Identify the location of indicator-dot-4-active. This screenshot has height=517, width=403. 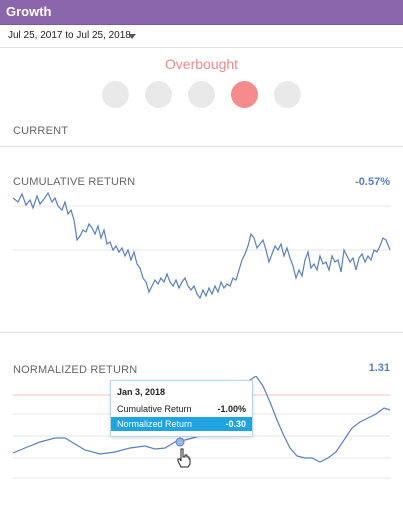
(244, 94).